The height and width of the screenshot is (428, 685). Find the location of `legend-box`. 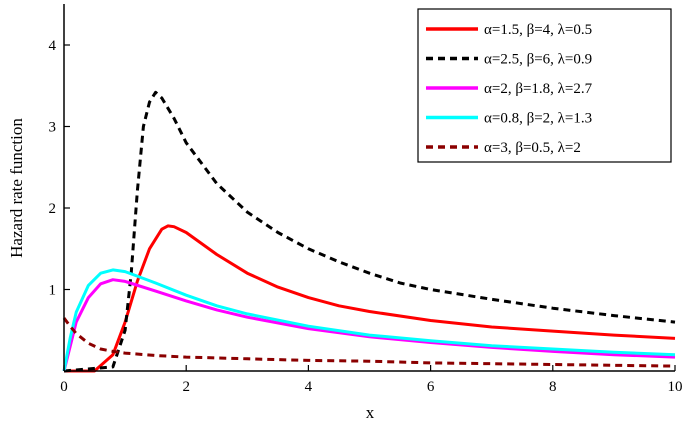

legend-box is located at coordinates (544, 85).